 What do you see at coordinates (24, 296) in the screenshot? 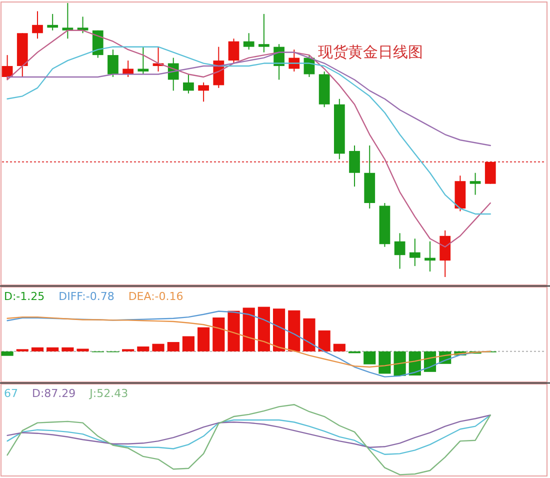
I see `text: D:-1.25` at bounding box center [24, 296].